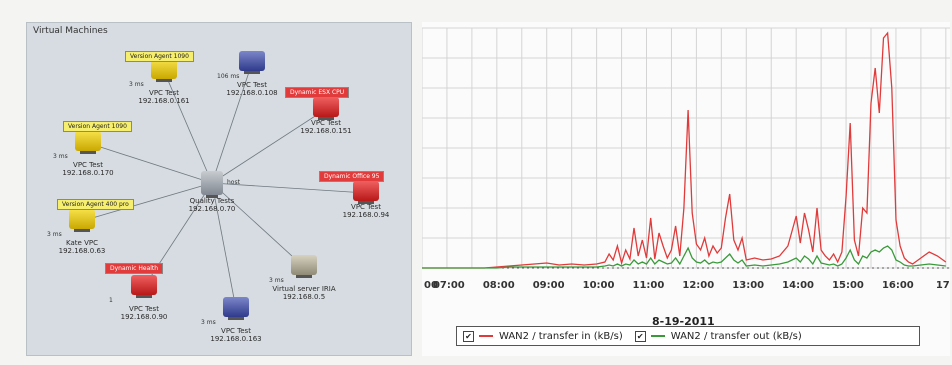  I want to click on x-tick-label: 07:00, so click(449, 285).